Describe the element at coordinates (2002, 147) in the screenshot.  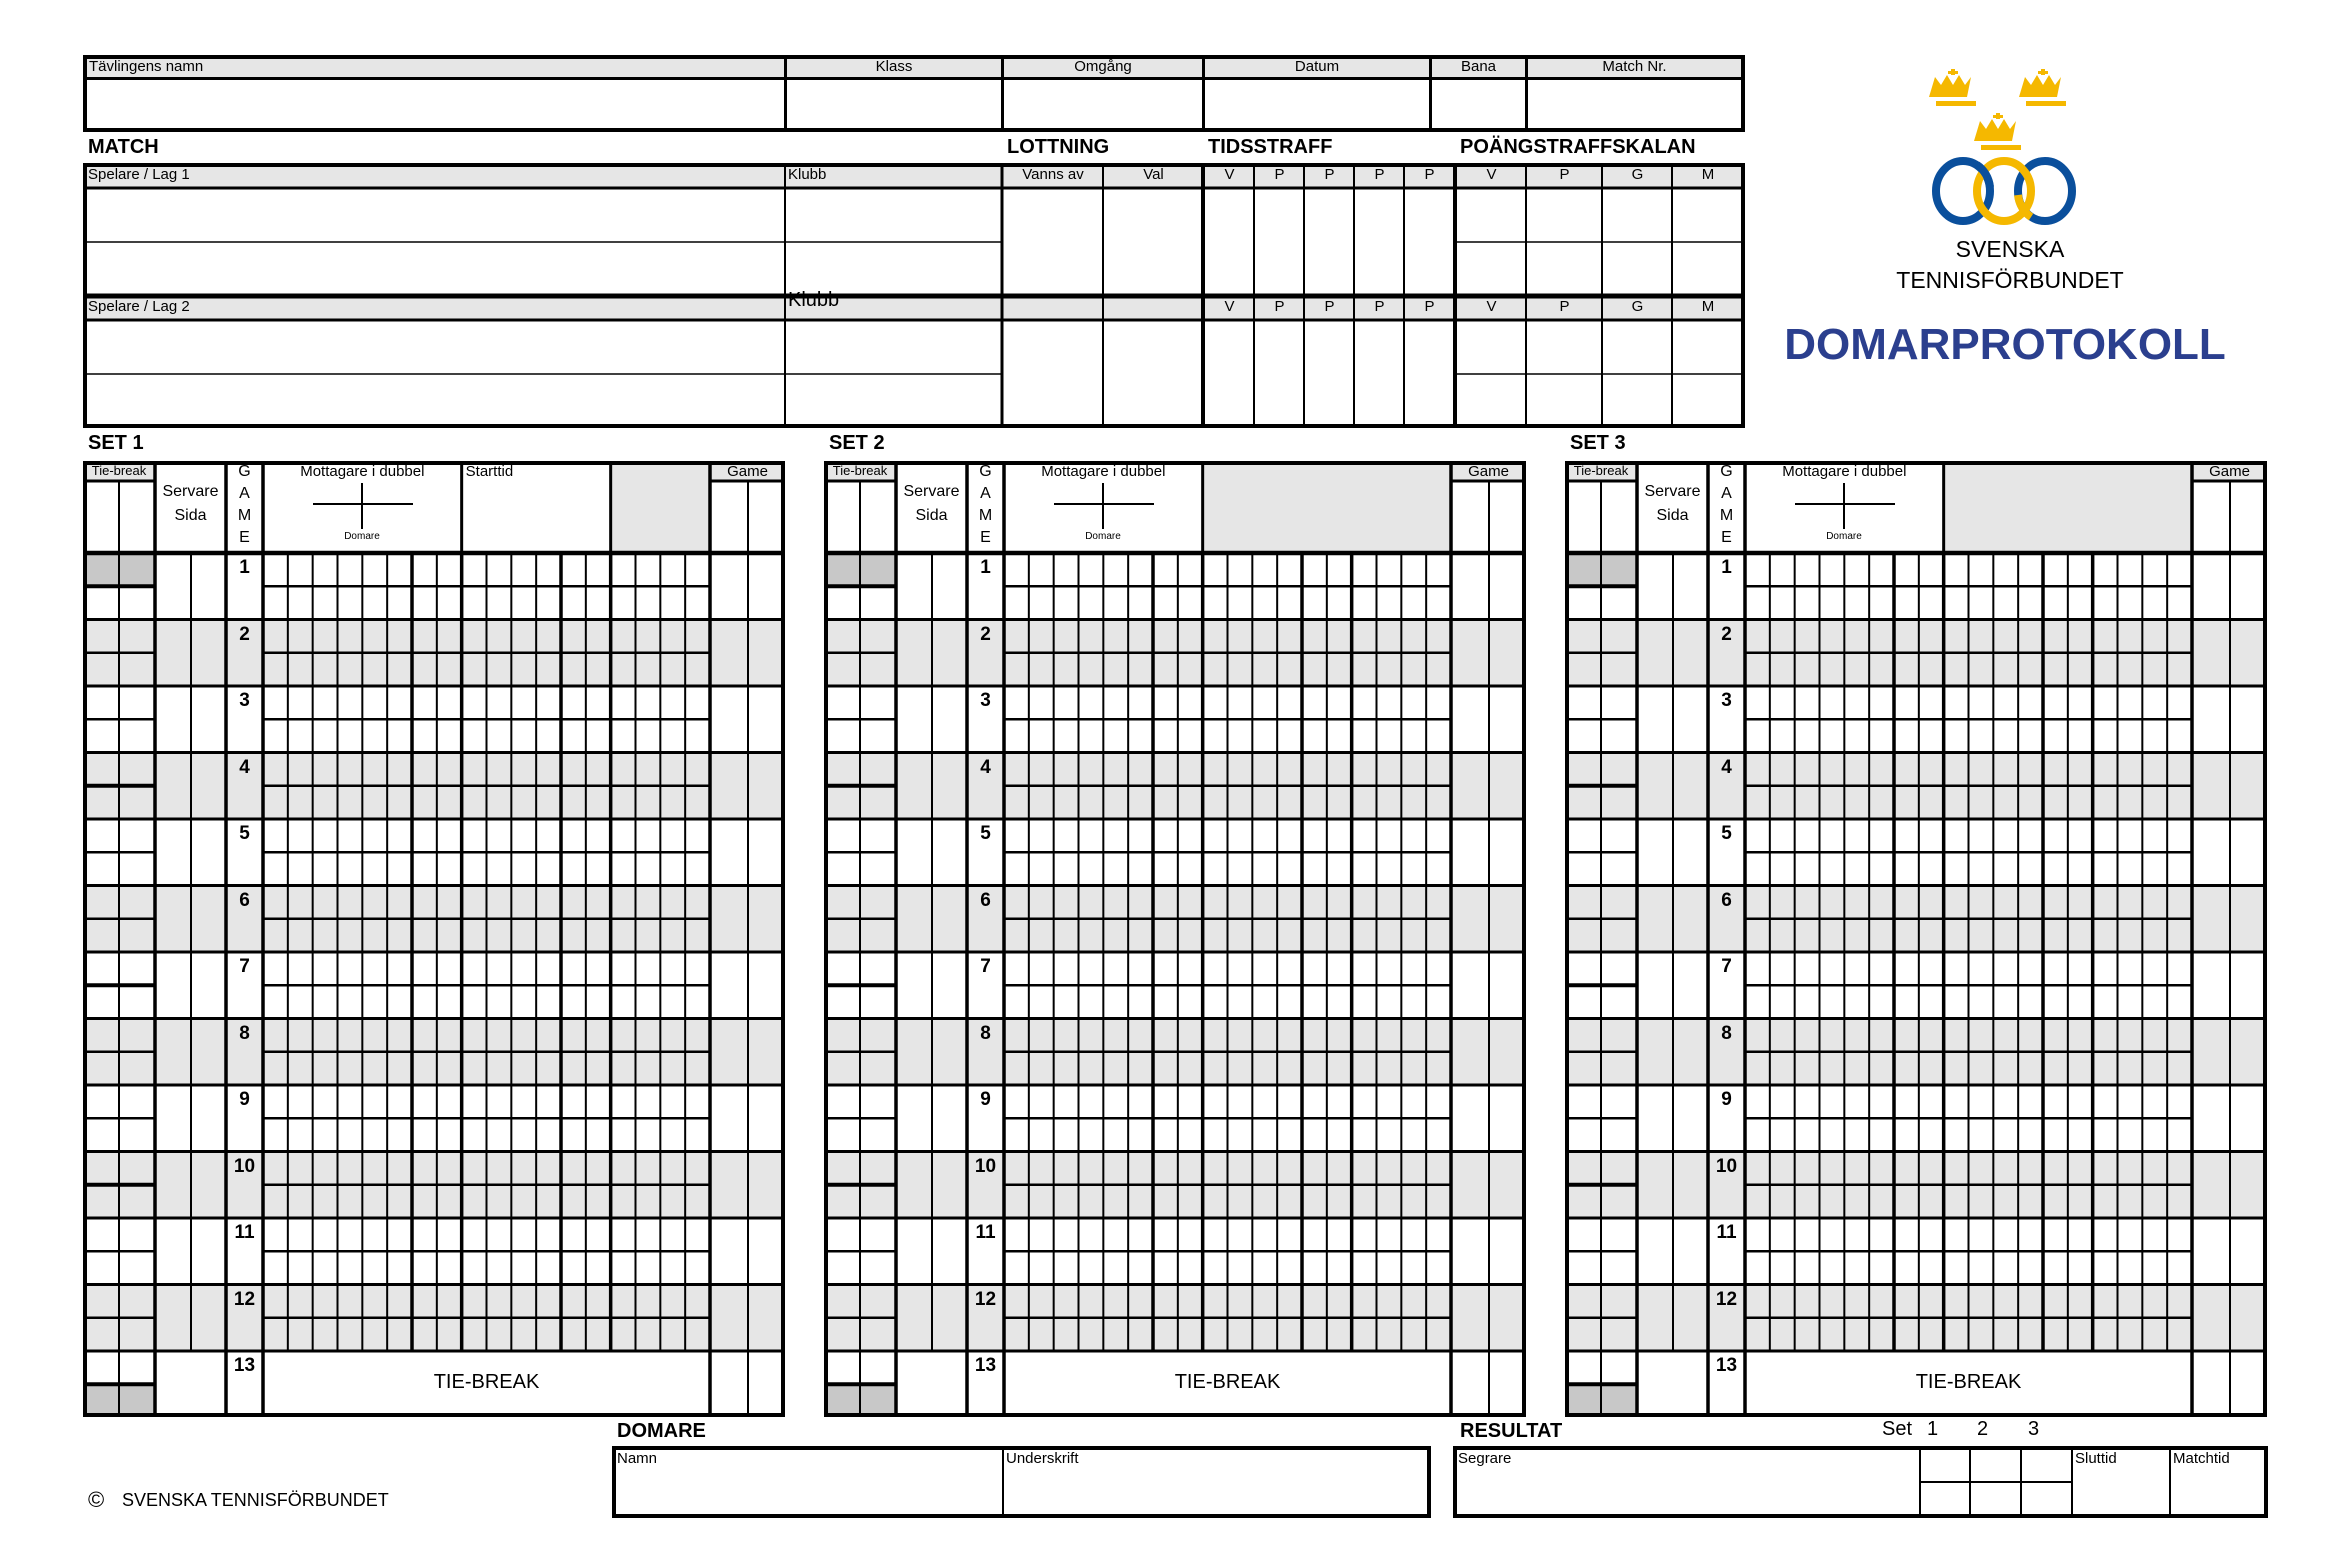
I see `federation-logo` at that location.